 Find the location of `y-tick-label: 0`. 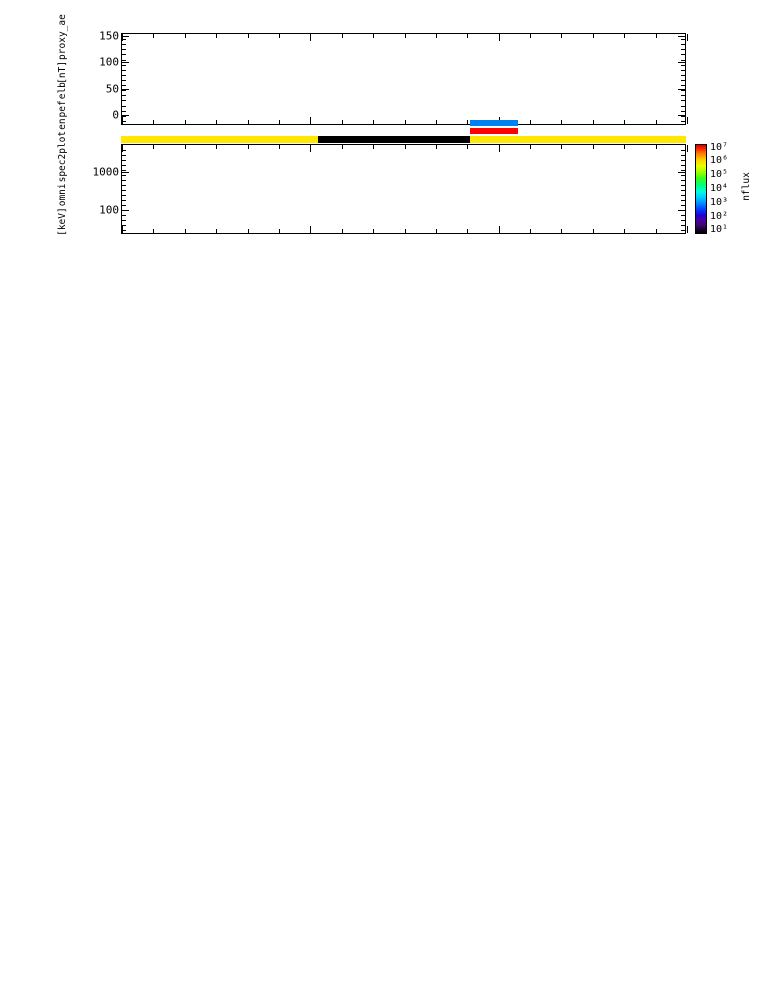

y-tick-label: 0 is located at coordinates (115, 115).